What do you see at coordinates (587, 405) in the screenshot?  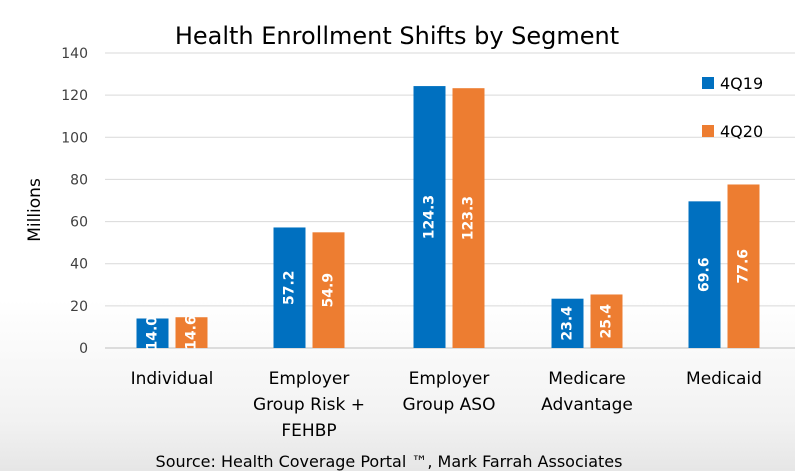 I see `category-label: Advantage` at bounding box center [587, 405].